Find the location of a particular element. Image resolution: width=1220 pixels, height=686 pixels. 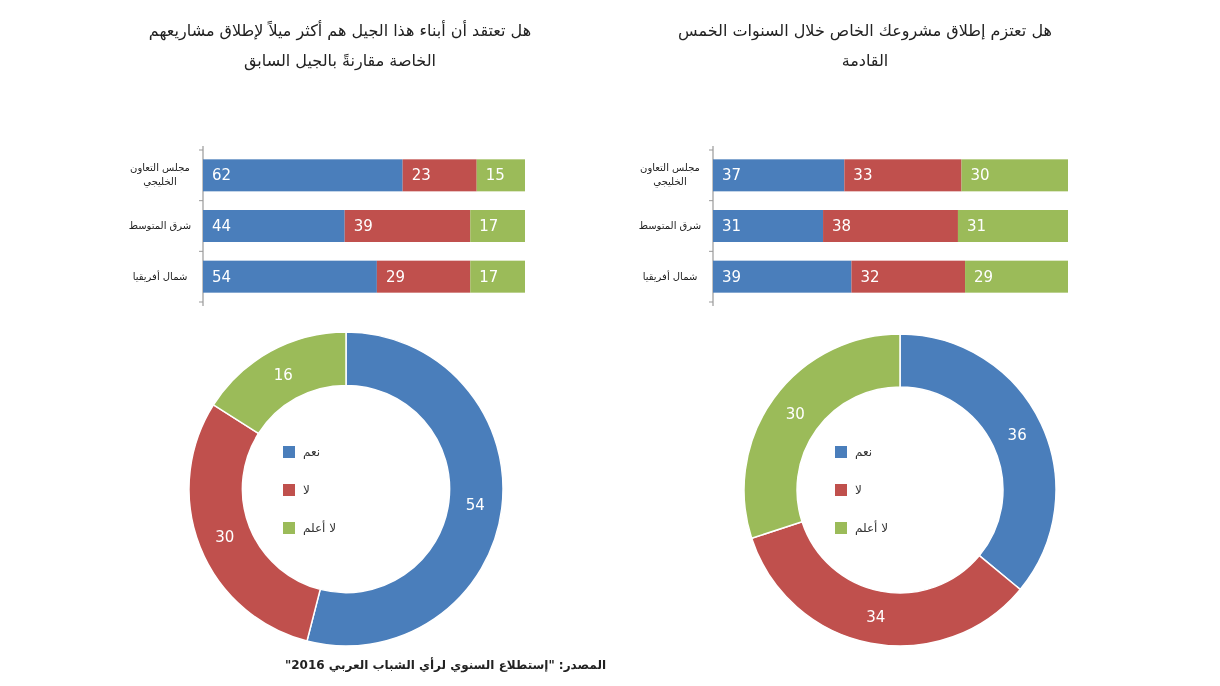

data-label: 37 is located at coordinates (732, 175).